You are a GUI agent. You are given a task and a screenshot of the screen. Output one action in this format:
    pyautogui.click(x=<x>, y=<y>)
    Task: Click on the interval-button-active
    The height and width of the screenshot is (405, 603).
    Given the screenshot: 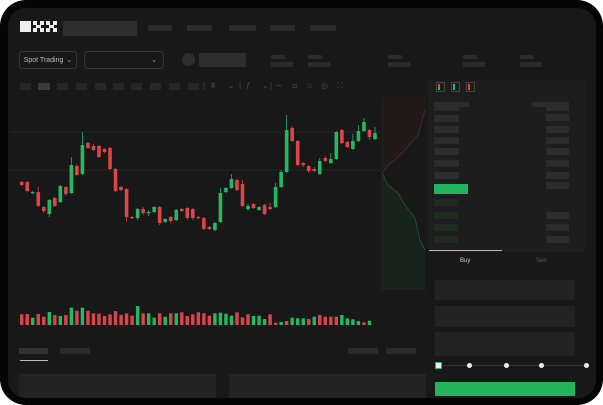 What is the action you would take?
    pyautogui.click(x=44, y=86)
    